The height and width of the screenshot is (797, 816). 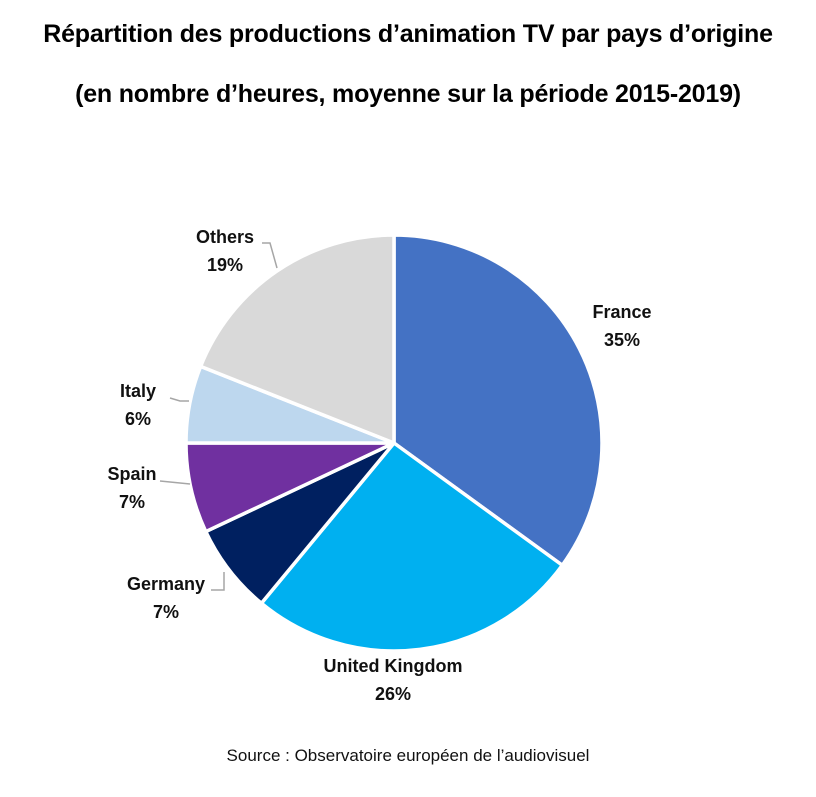 I want to click on leader-line-germany, so click(x=218, y=581).